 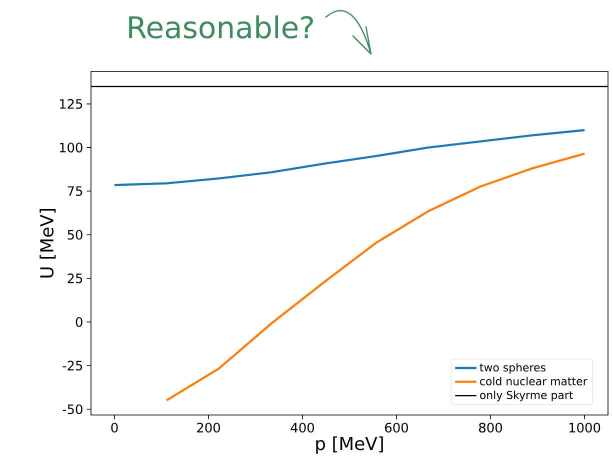 I want to click on y-tick-label: -25, so click(x=72, y=365).